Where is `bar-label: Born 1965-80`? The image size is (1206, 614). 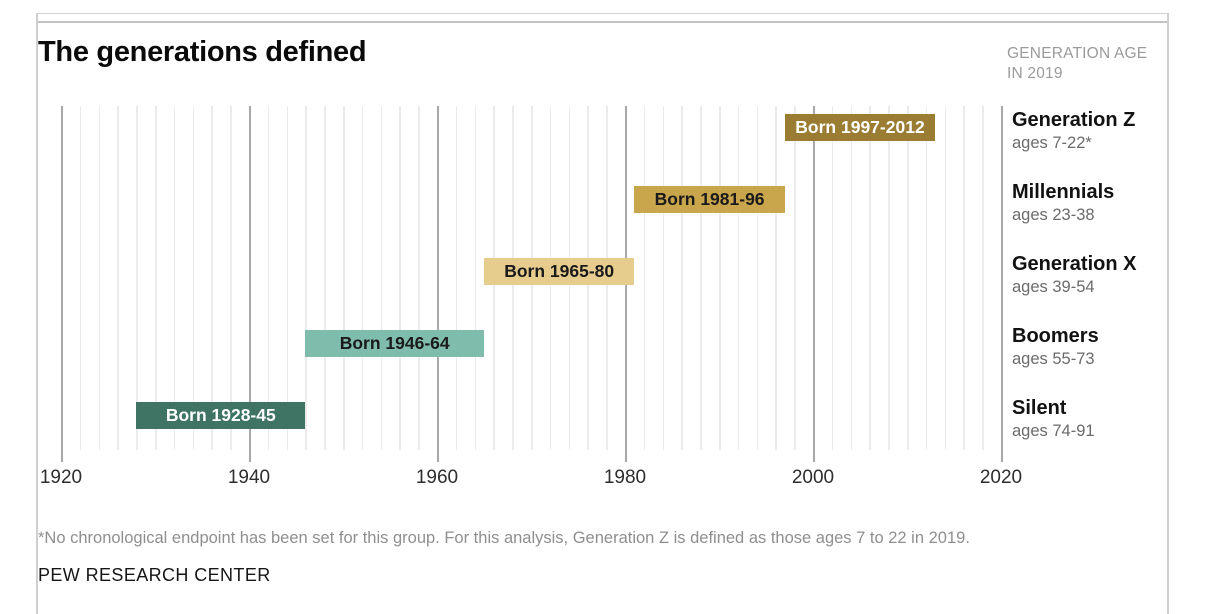 bar-label: Born 1965-80 is located at coordinates (559, 271).